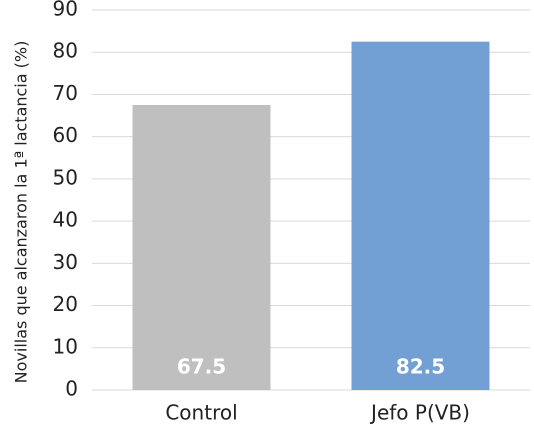  What do you see at coordinates (65, 262) in the screenshot?
I see `y-tick-label: 30` at bounding box center [65, 262].